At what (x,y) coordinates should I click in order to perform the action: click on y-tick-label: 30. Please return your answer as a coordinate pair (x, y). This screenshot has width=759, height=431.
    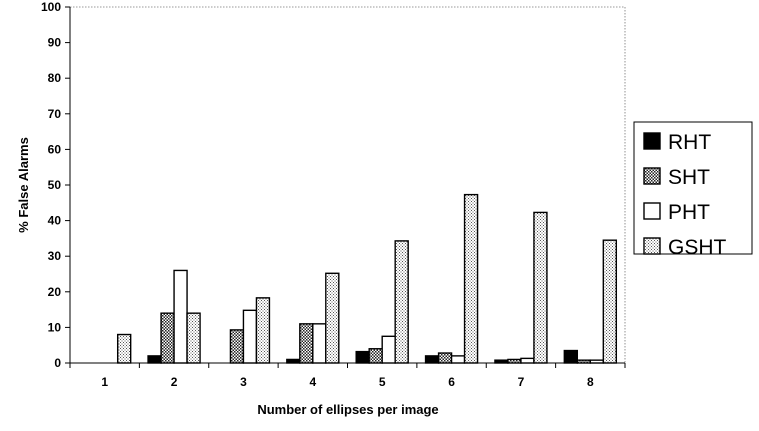
    Looking at the image, I should click on (55, 256).